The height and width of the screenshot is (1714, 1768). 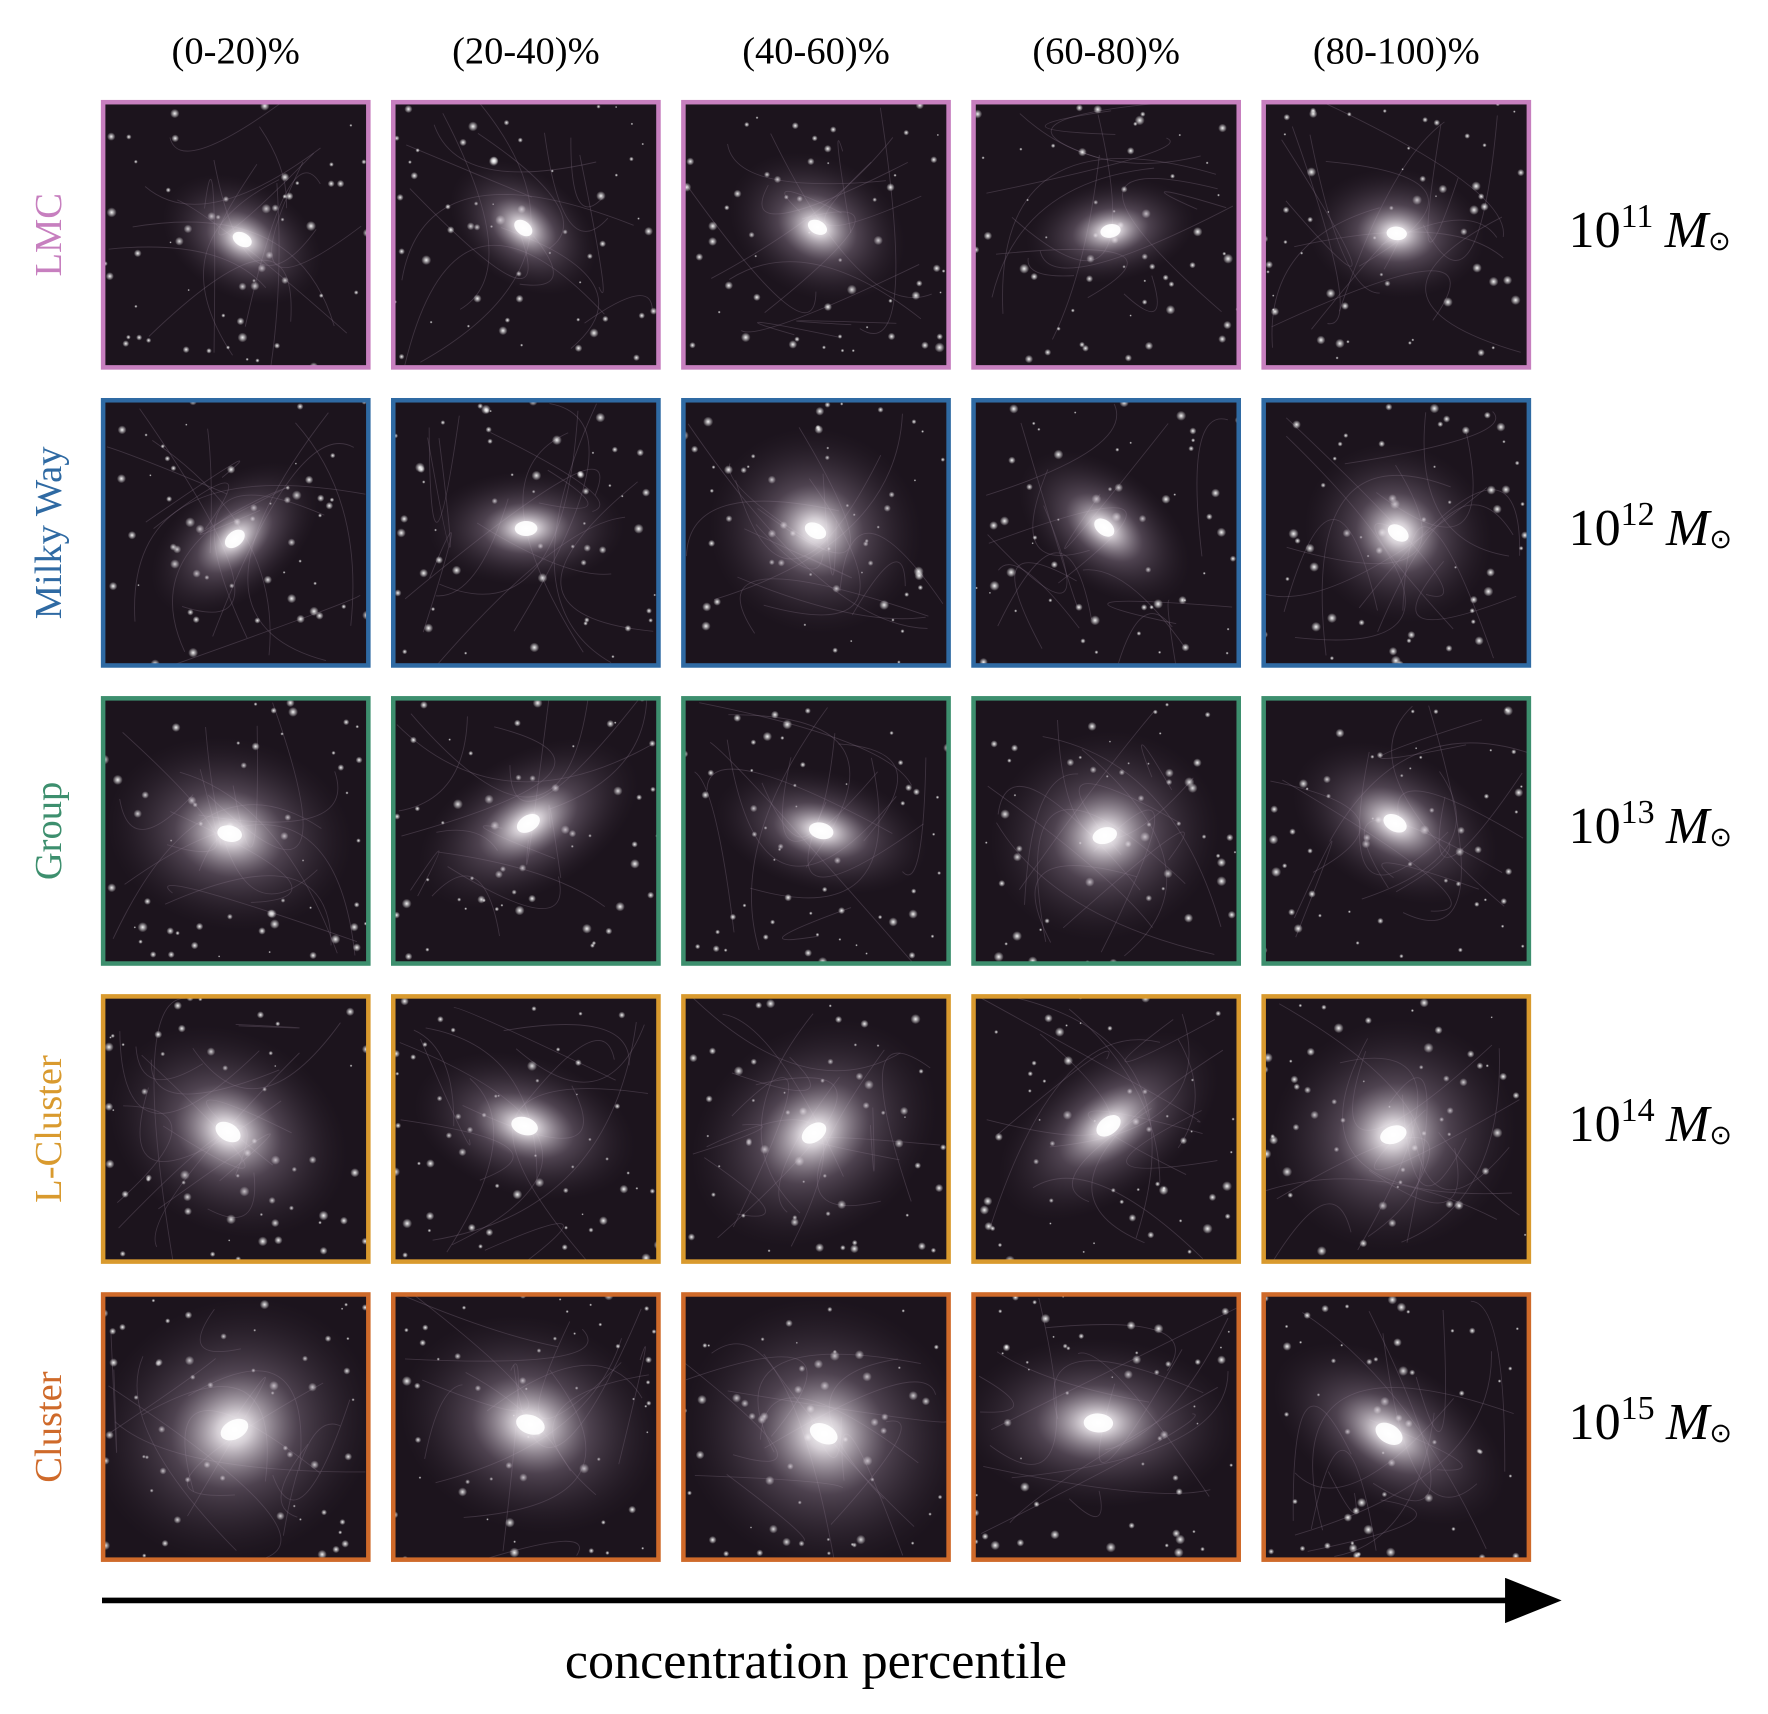 I want to click on mass-exponent: 12, so click(x=1638, y=514).